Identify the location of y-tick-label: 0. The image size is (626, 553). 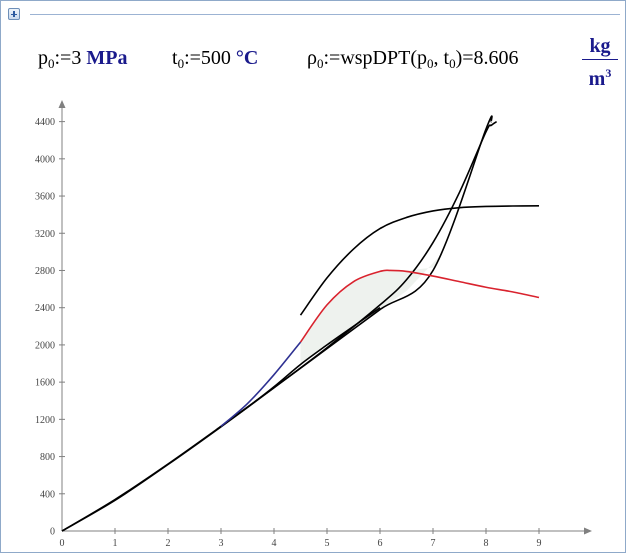
(52, 532).